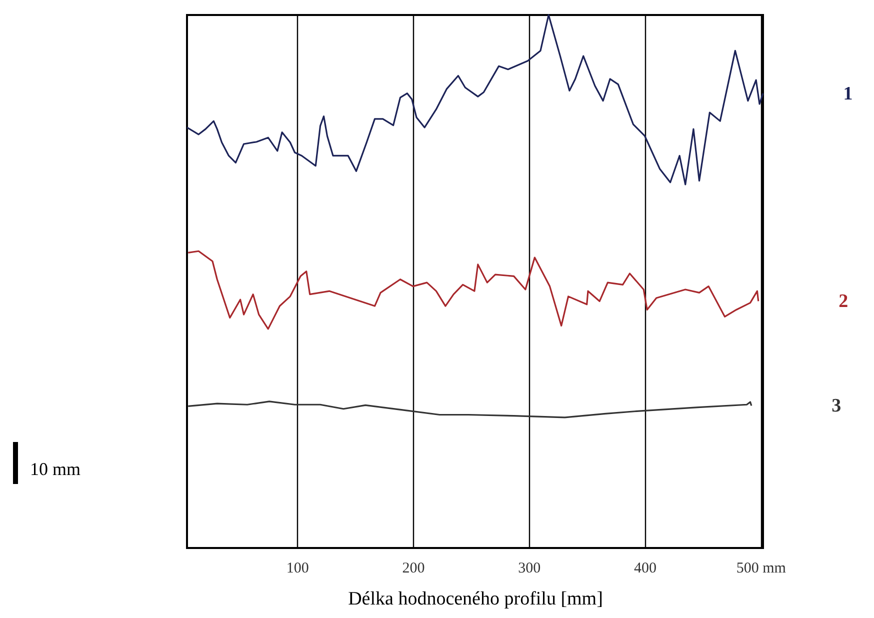  Describe the element at coordinates (297, 568) in the screenshot. I see `x-tick-label: 100` at that location.